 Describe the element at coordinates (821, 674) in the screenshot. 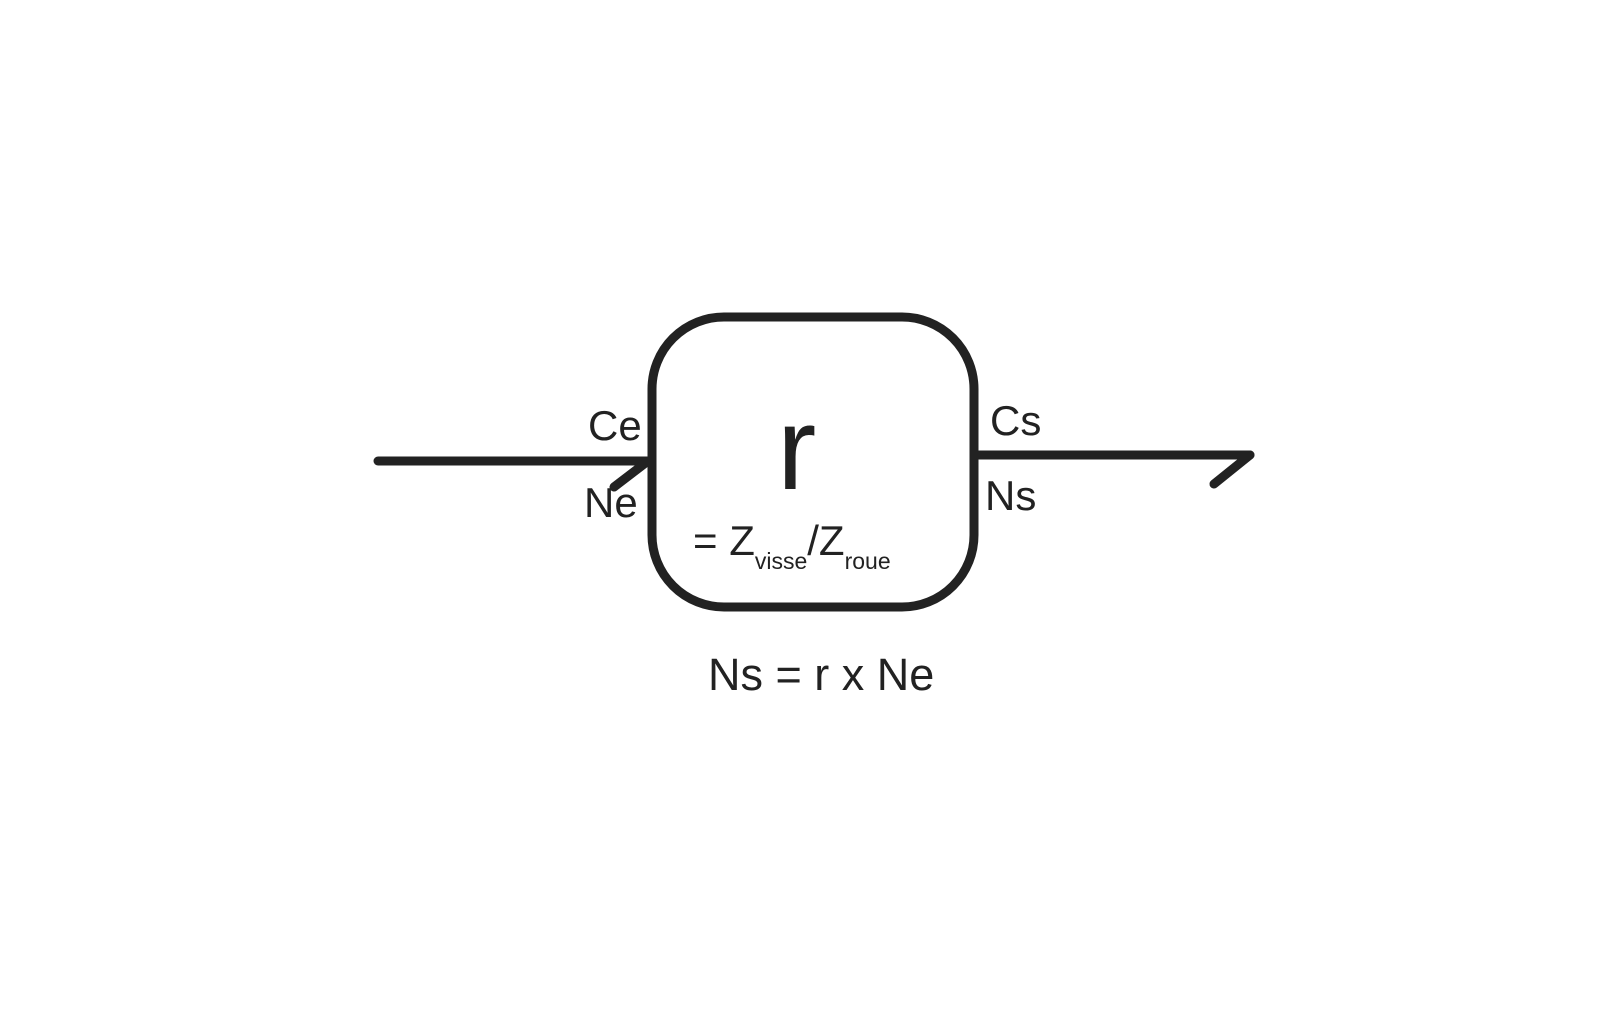

I see `speed-relation-equation: Ns = r x Ne` at that location.